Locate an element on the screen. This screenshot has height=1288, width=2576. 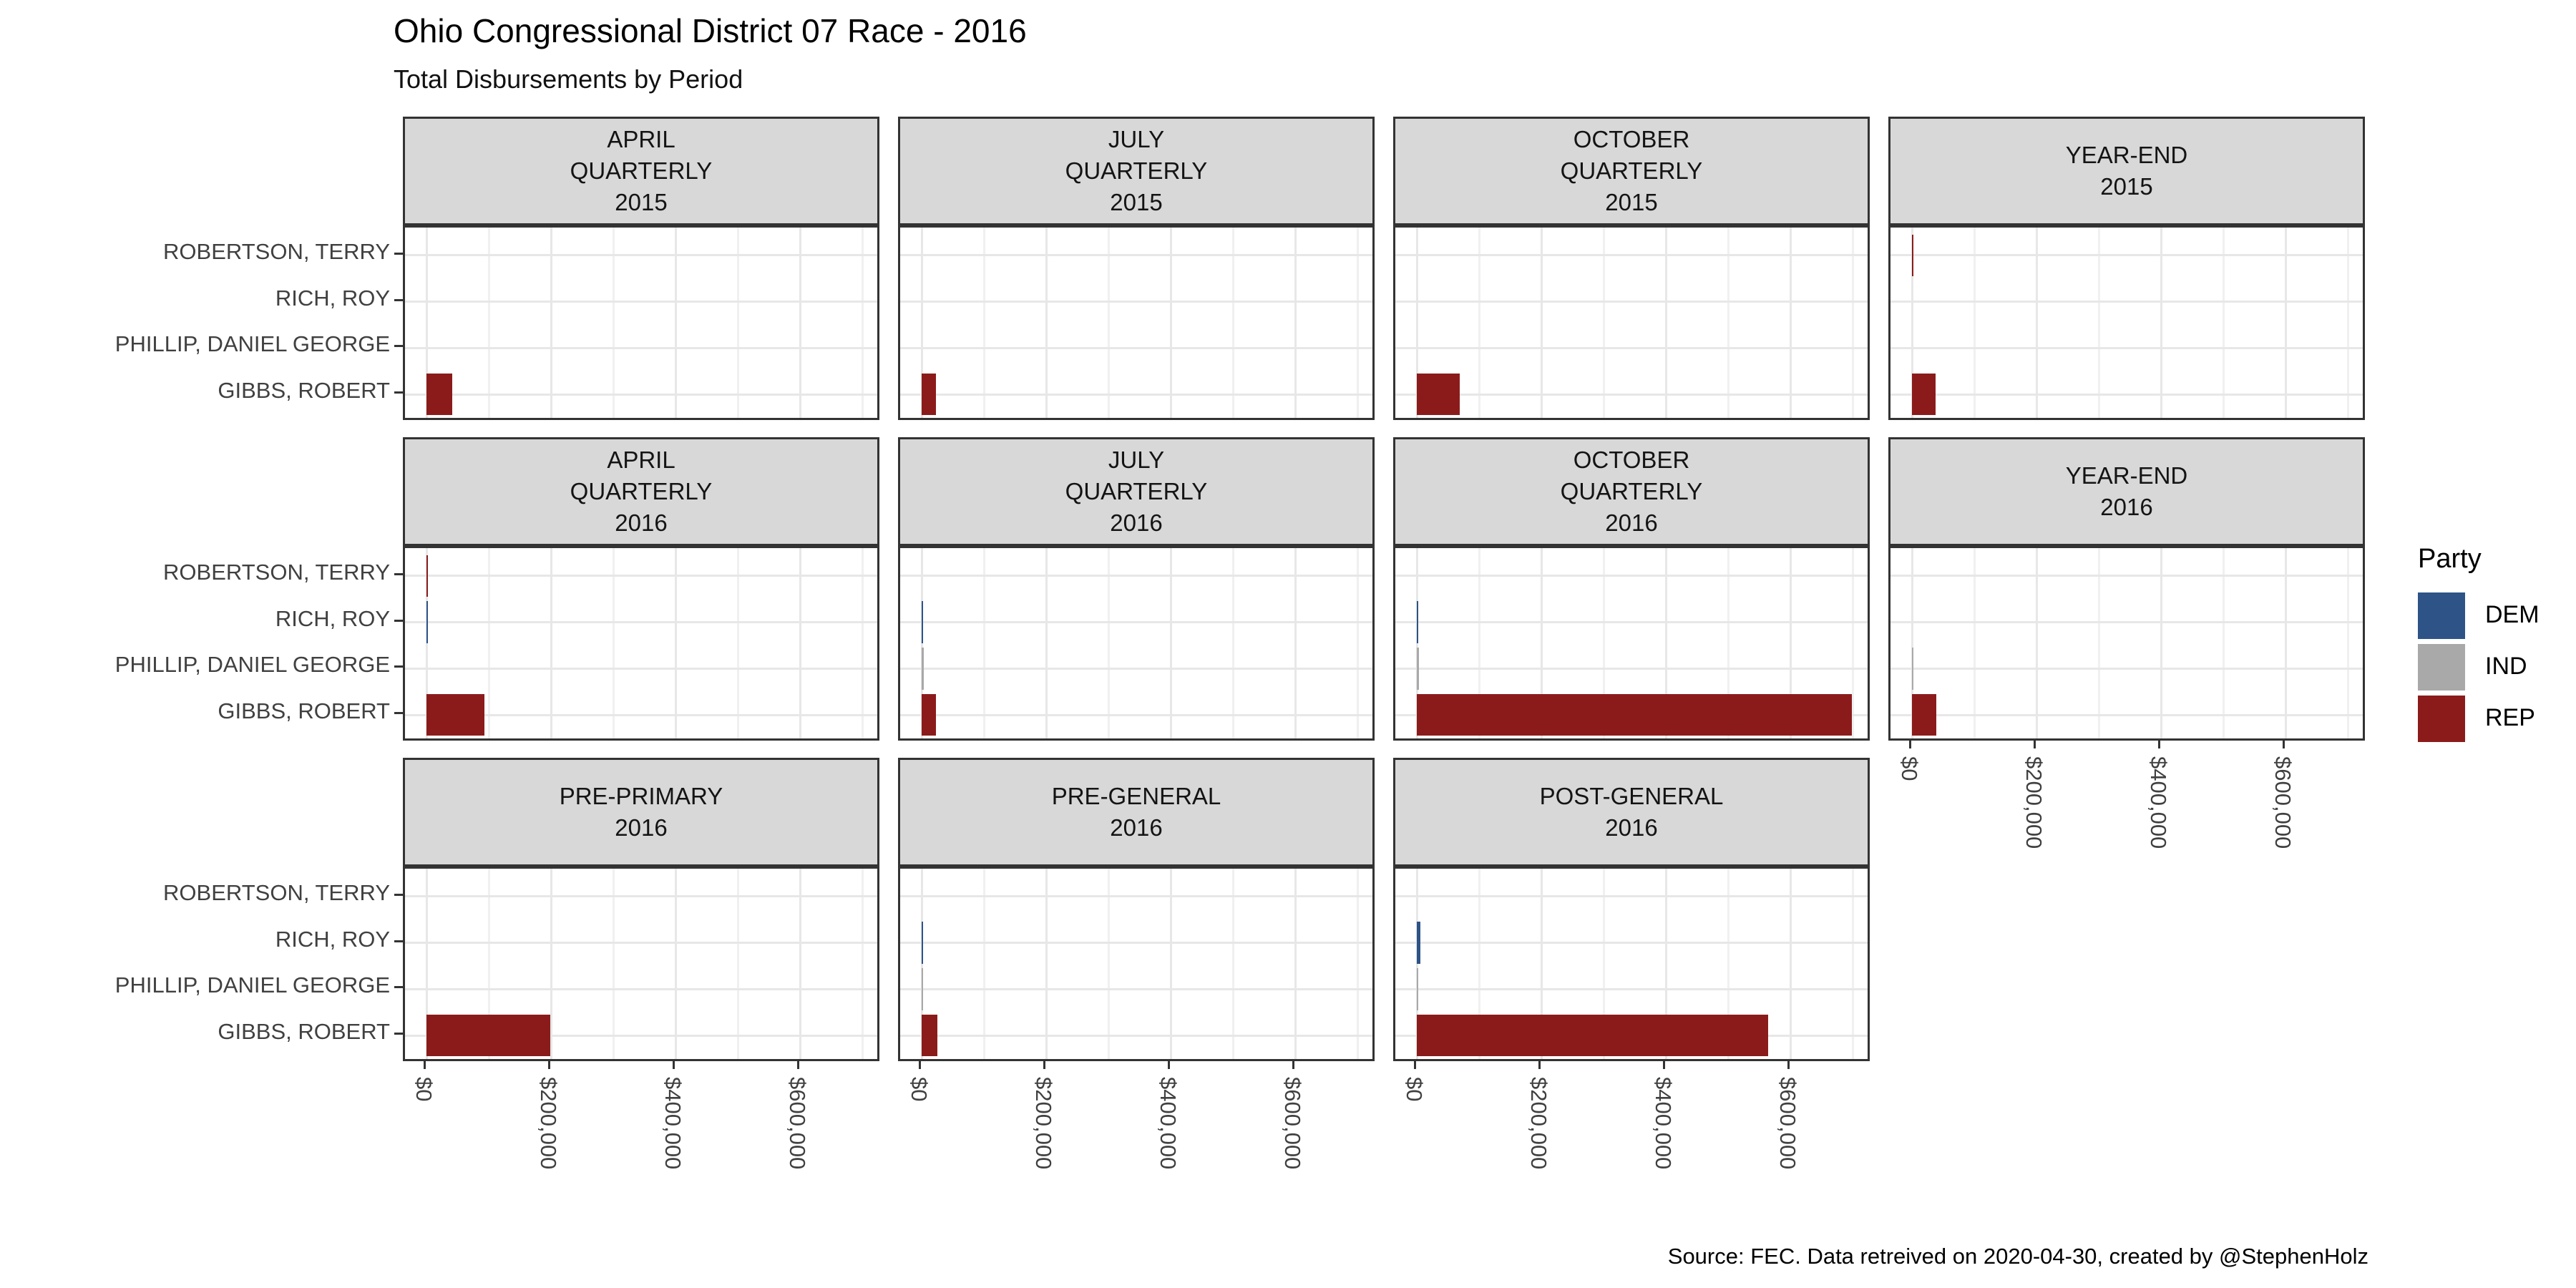
y-axis-label: GIBBS, ROBERT is located at coordinates (304, 711).